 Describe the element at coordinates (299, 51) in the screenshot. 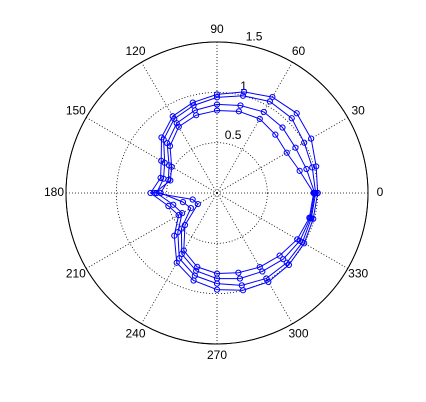

I see `theta-tick-label: 60` at that location.